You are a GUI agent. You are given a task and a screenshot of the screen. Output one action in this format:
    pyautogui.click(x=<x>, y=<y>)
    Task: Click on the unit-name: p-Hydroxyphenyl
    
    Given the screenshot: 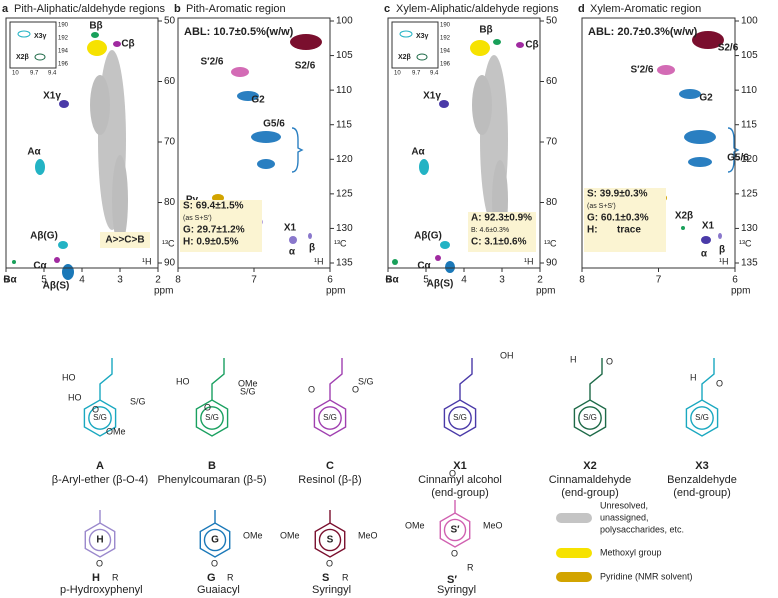 What is the action you would take?
    pyautogui.click(x=101, y=590)
    